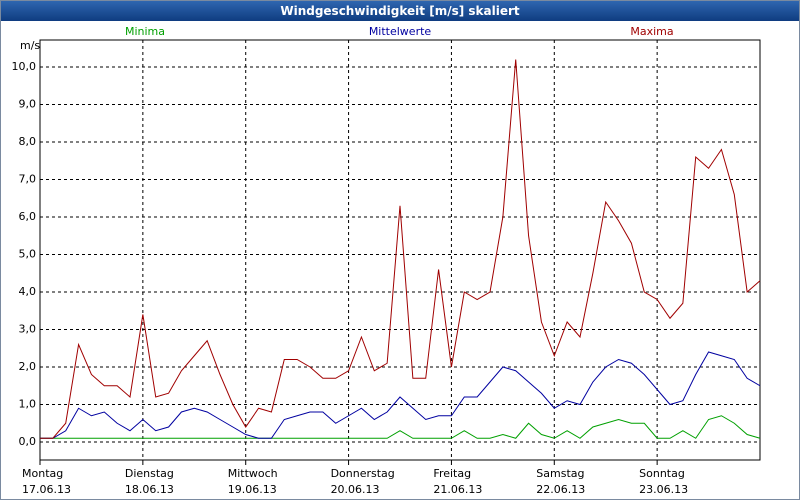 The width and height of the screenshot is (800, 500). Describe the element at coordinates (24, 66) in the screenshot. I see `y-tick-label: 10,0` at that location.